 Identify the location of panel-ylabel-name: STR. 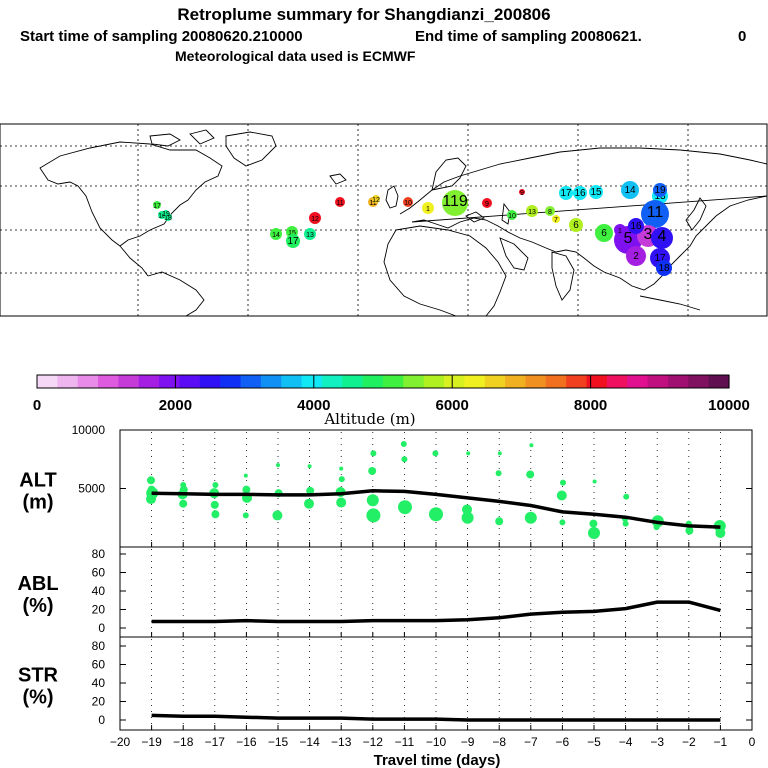
(38, 676).